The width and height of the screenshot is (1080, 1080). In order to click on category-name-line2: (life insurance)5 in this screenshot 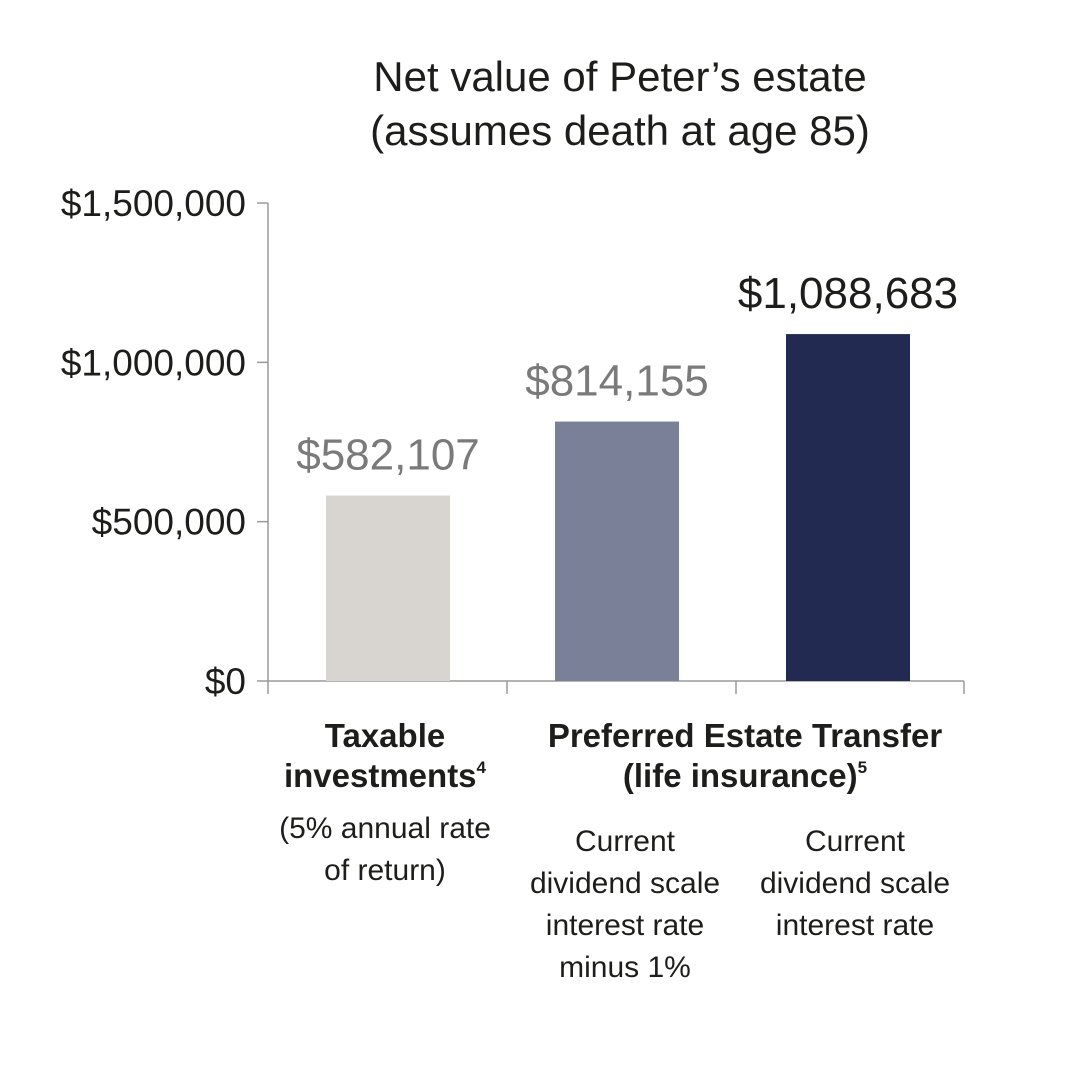, I will do `click(745, 775)`.